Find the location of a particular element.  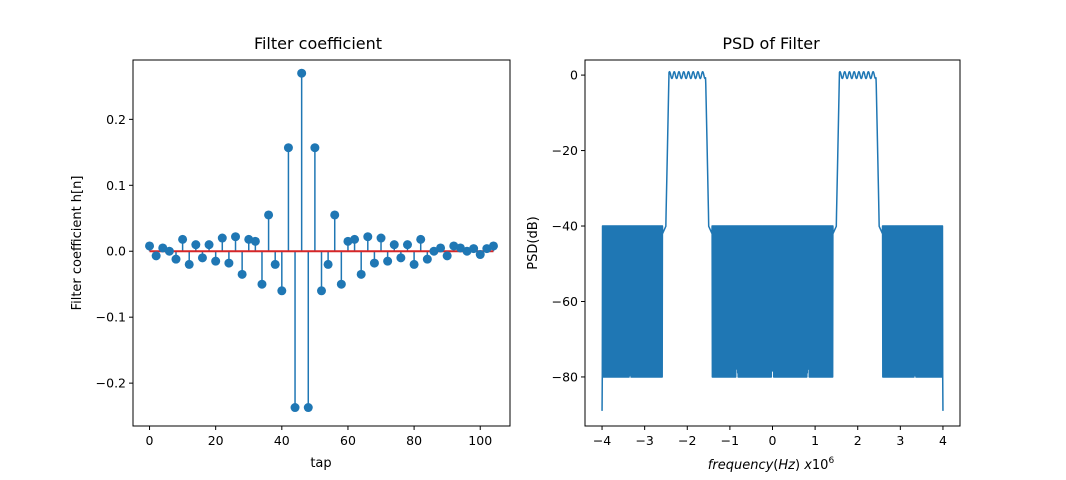

y-tick-label: −20 is located at coordinates (565, 150).